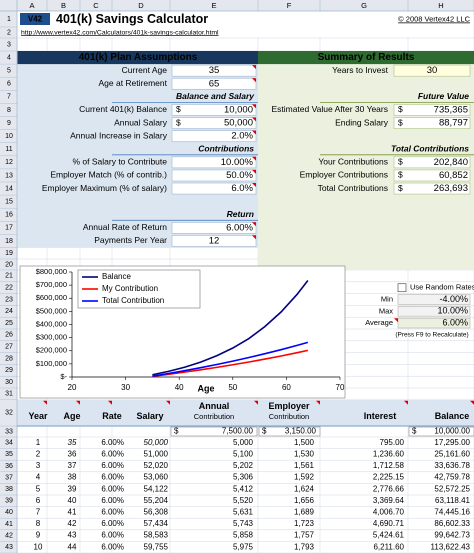 Image resolution: width=474 pixels, height=553 pixels. I want to click on table-cell: 6,211.60, so click(388, 546).